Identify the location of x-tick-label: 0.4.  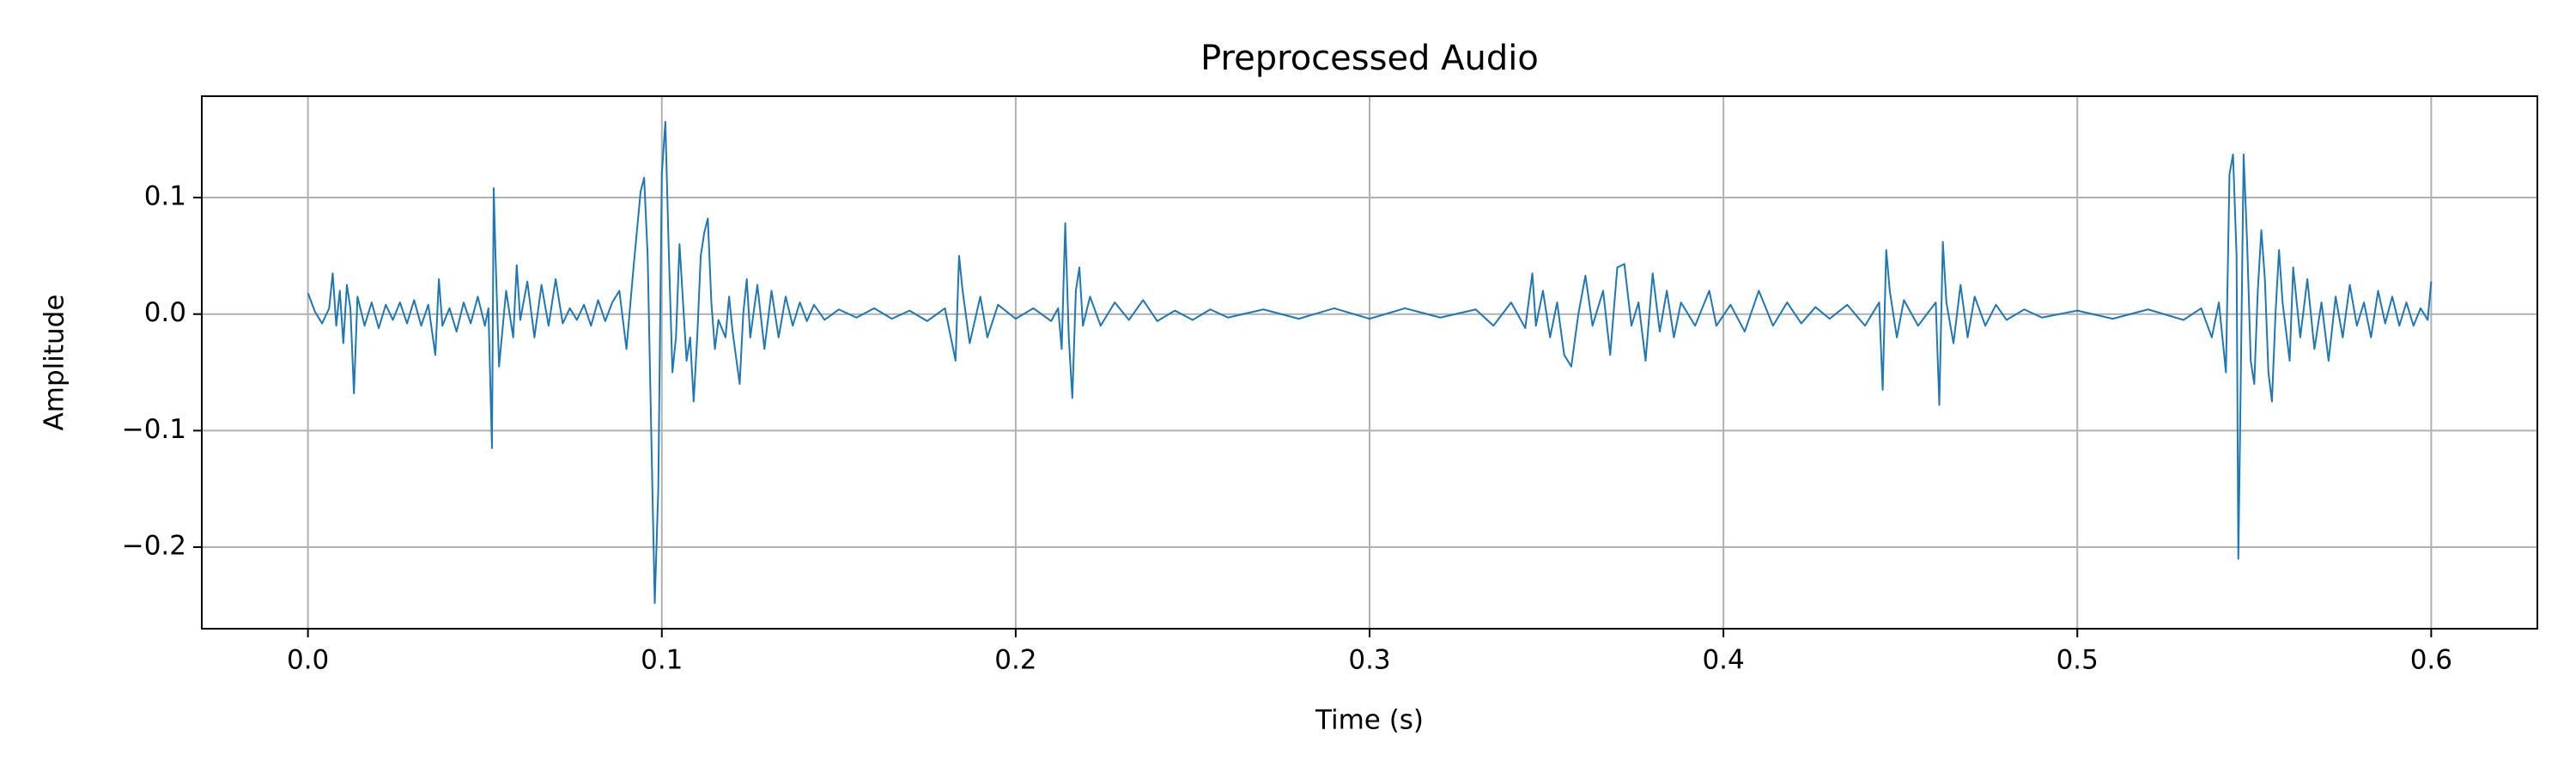
(1723, 660).